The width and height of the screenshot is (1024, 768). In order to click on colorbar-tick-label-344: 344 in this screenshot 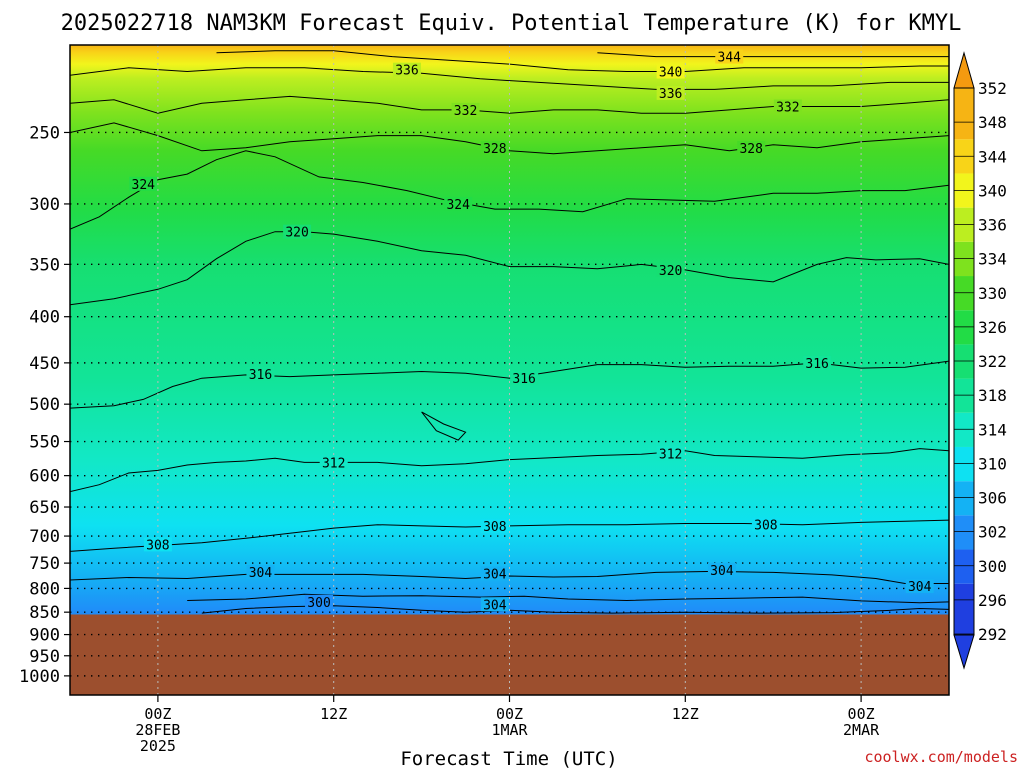, I will do `click(992, 156)`.